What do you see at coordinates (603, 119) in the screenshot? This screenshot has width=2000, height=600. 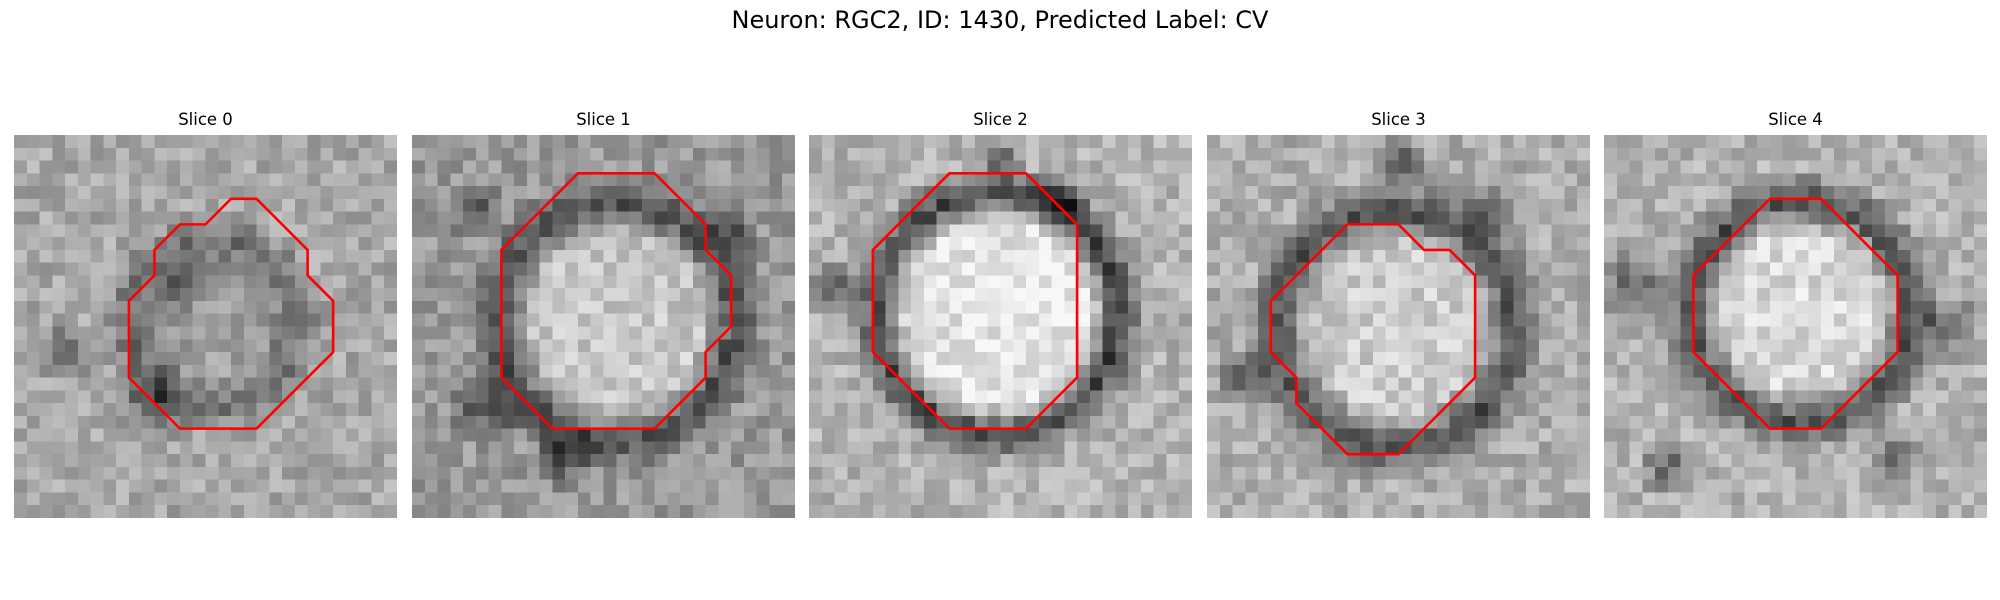 I see `panel-title: Slice 1` at bounding box center [603, 119].